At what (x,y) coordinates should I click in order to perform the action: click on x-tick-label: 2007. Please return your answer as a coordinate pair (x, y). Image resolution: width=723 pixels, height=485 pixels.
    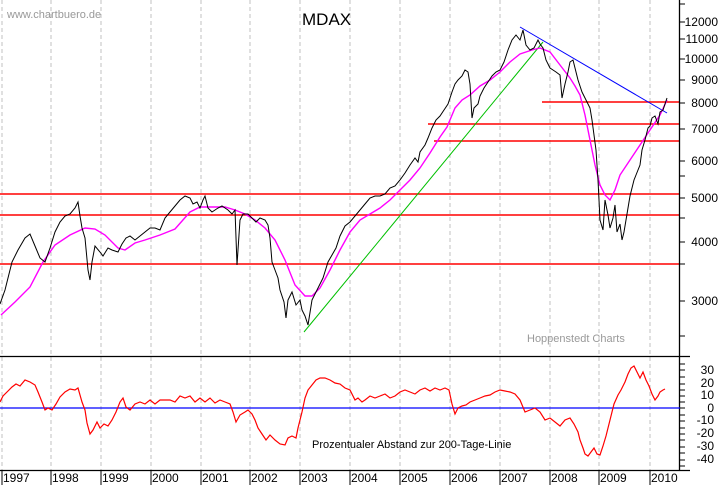
    Looking at the image, I should click on (514, 478).